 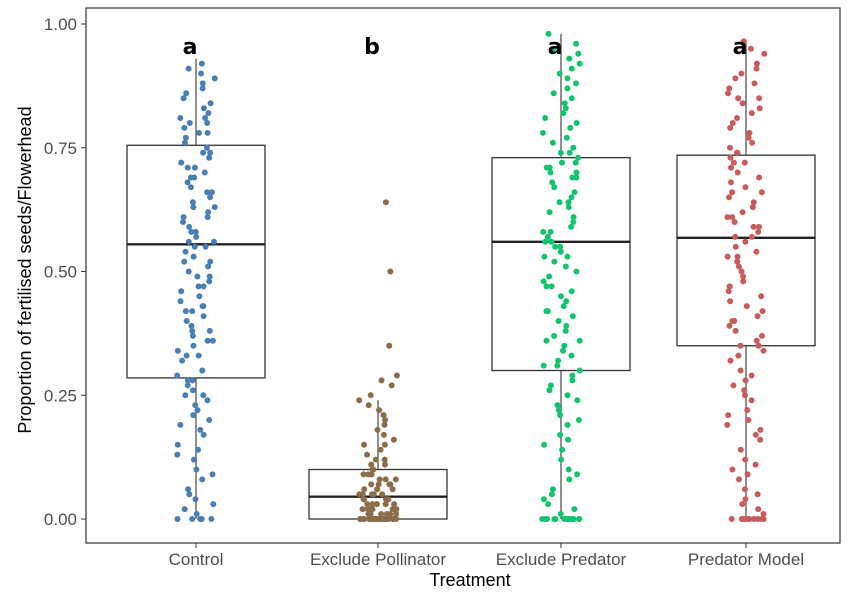 What do you see at coordinates (469, 580) in the screenshot?
I see `x-axis-title: Treatment` at bounding box center [469, 580].